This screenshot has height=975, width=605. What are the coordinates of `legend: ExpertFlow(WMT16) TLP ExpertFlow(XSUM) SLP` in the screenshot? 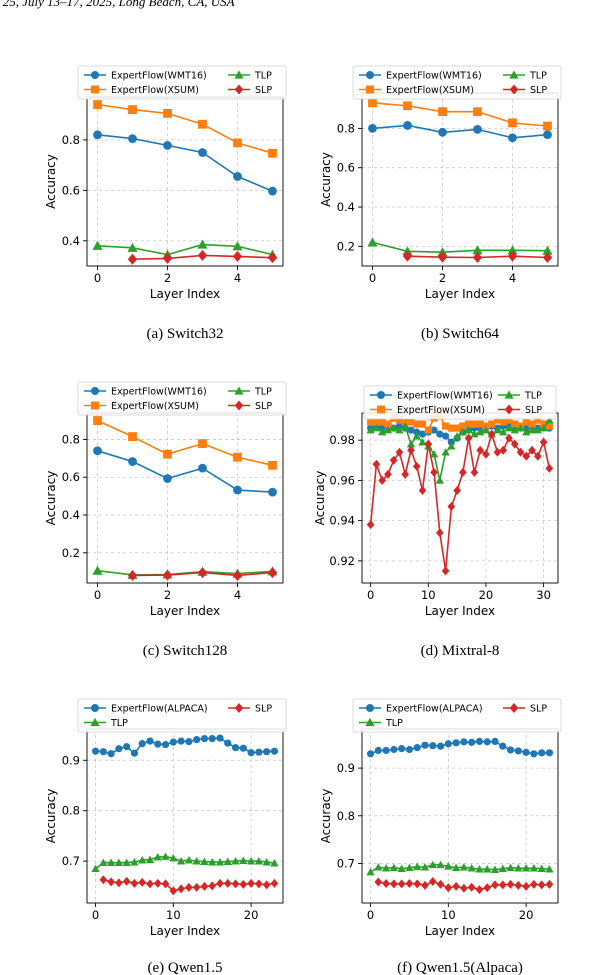 It's located at (457, 82).